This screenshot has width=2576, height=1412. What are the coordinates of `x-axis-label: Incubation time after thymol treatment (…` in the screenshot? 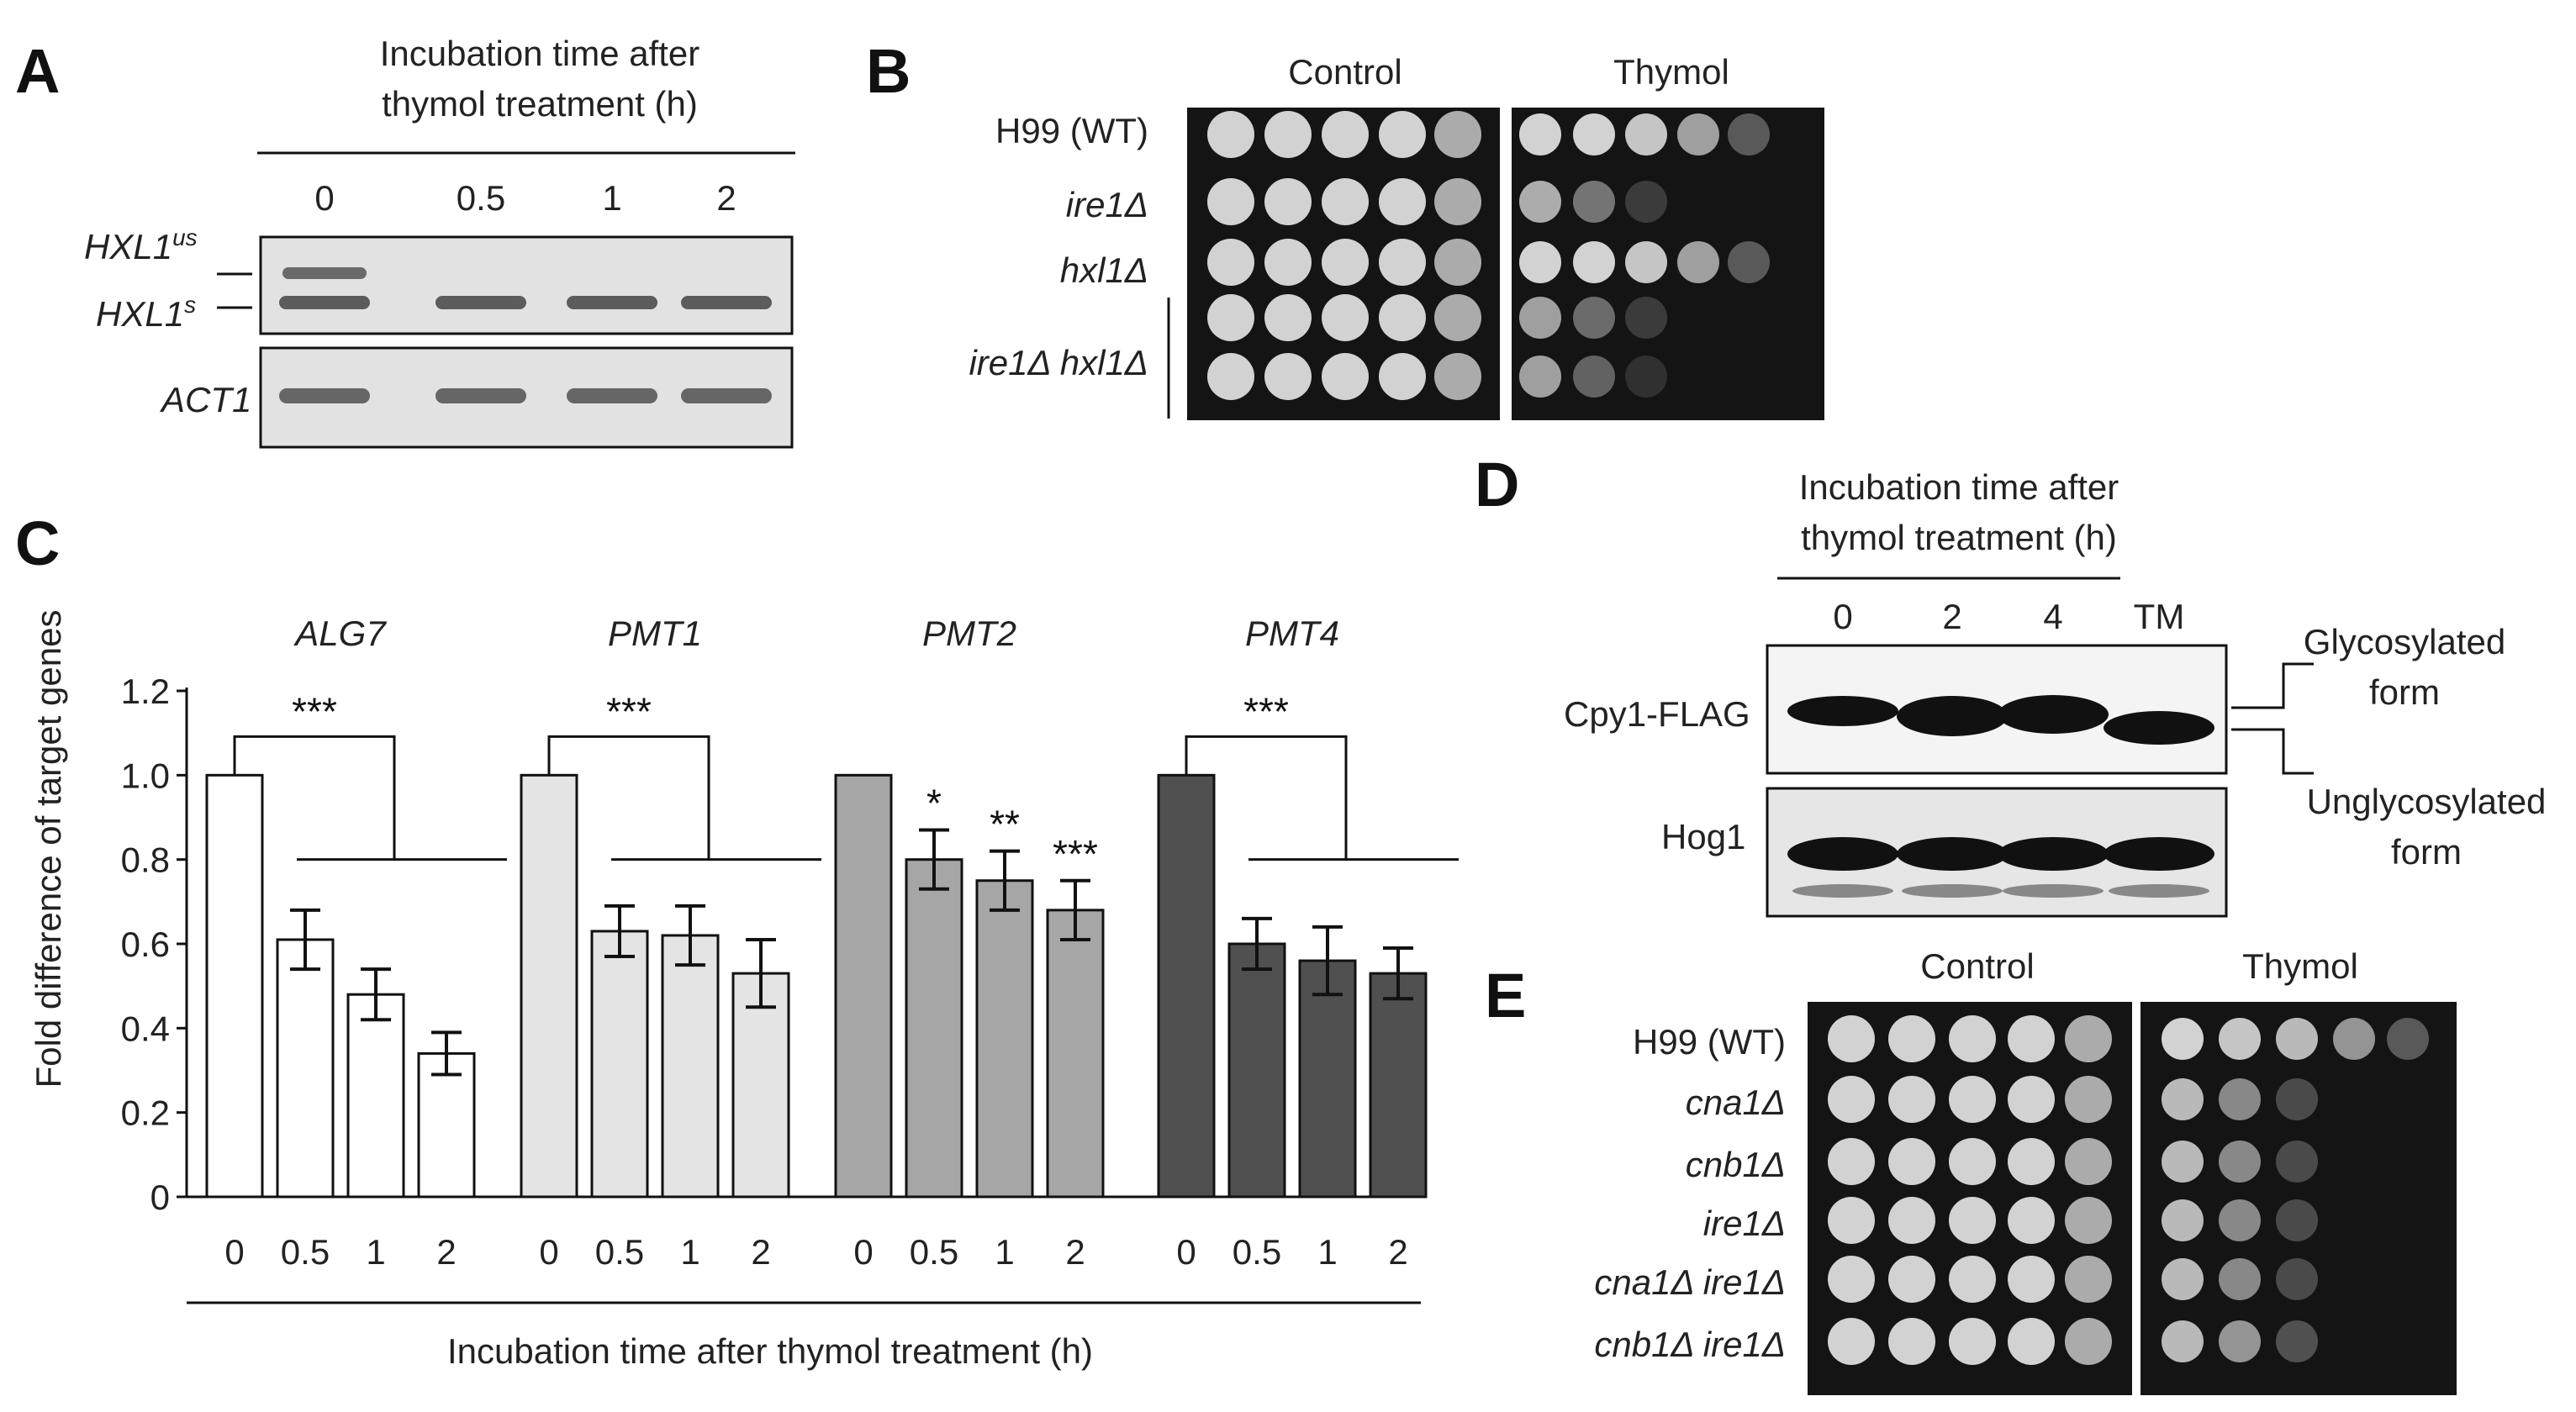 It's located at (770, 1351).